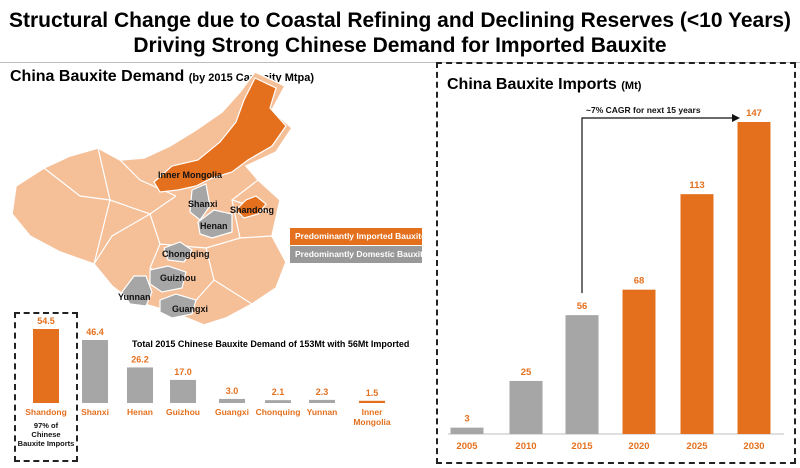 The image size is (800, 468). What do you see at coordinates (140, 412) in the screenshot?
I see `demand-category-label-2: Henan` at bounding box center [140, 412].